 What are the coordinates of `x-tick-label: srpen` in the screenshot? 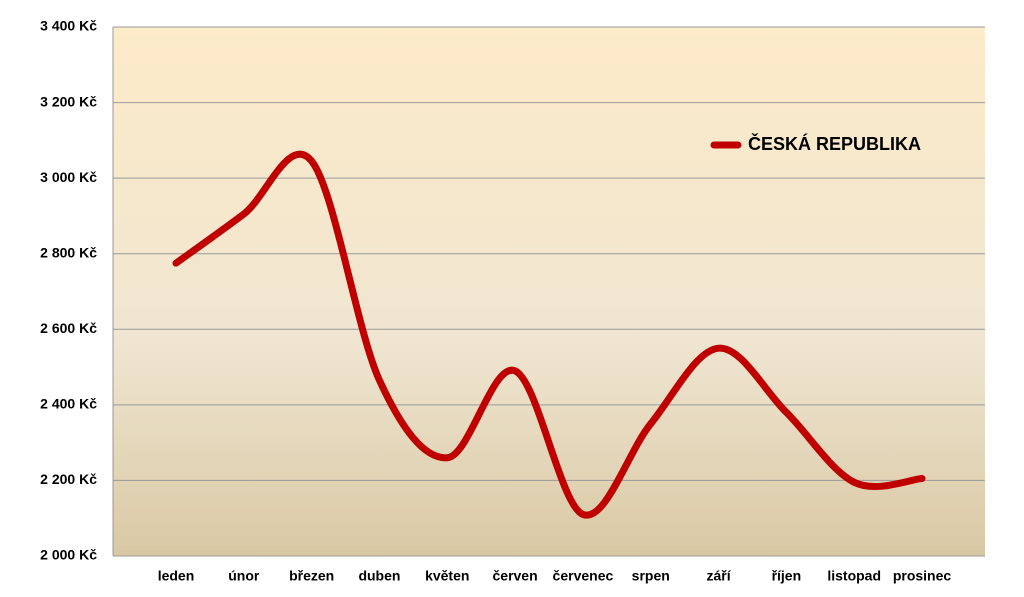 It's located at (651, 576).